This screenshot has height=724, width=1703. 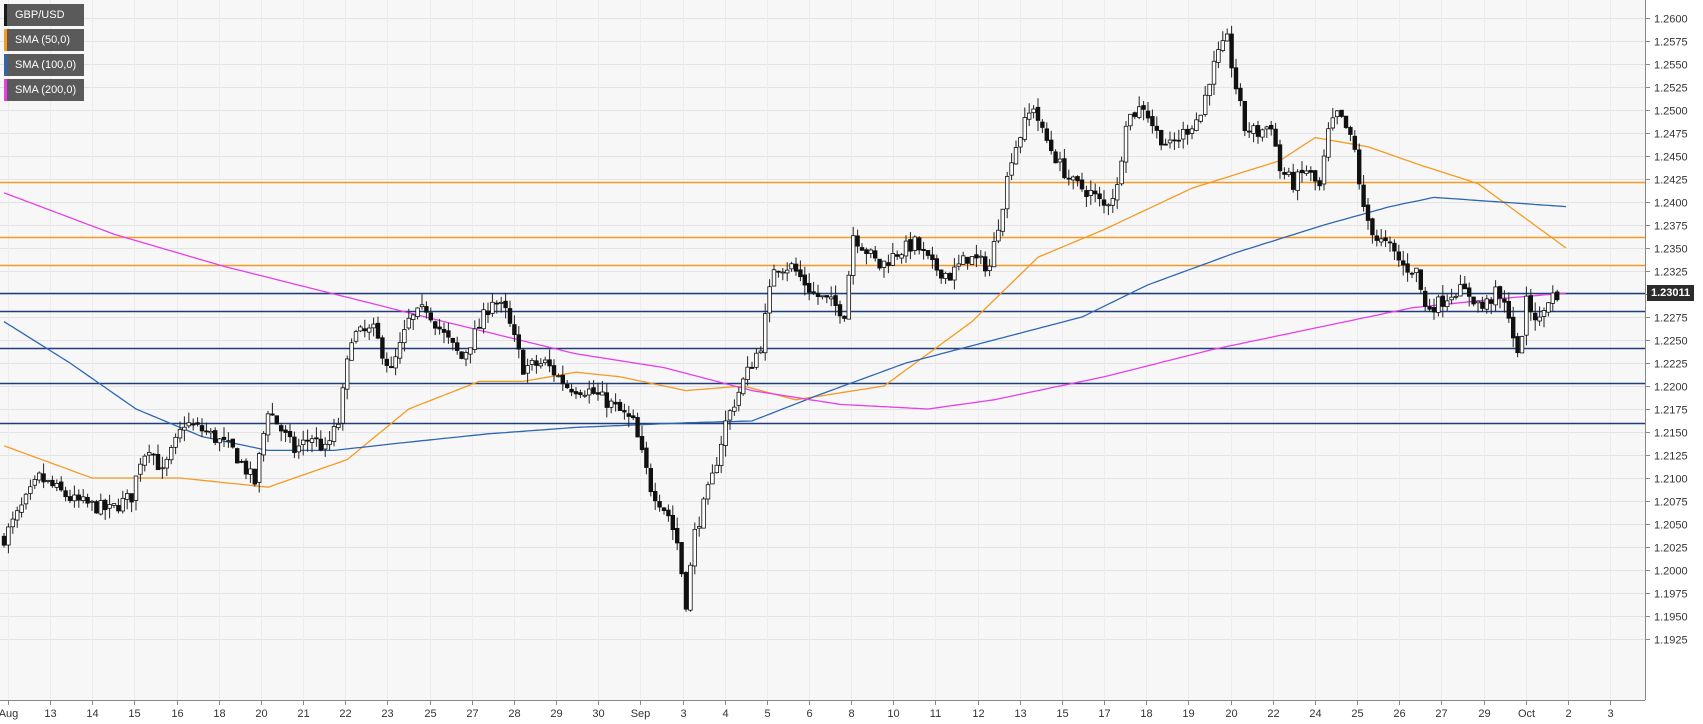 What do you see at coordinates (1671, 342) in the screenshot?
I see `y-tick-label: 1.2250` at bounding box center [1671, 342].